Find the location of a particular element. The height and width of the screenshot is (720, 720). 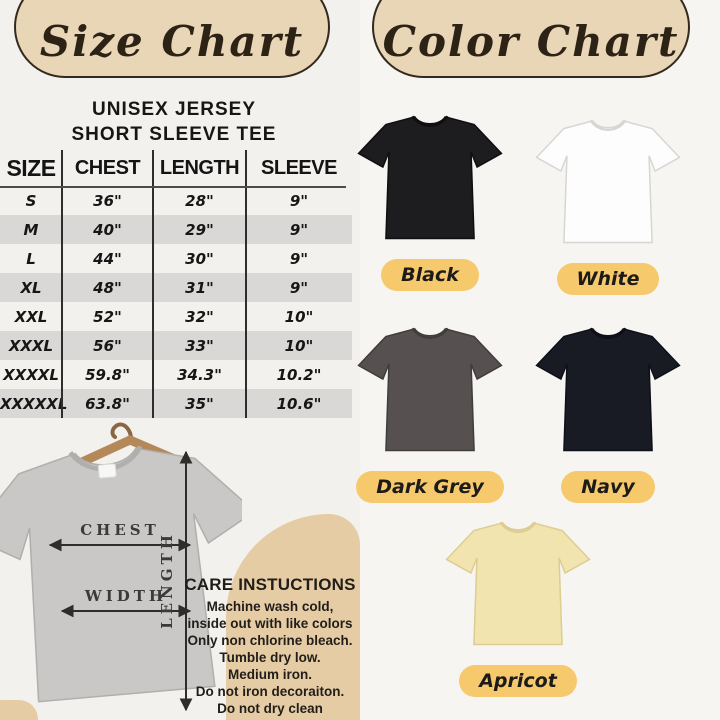

length-cell: 31" is located at coordinates (199, 287).